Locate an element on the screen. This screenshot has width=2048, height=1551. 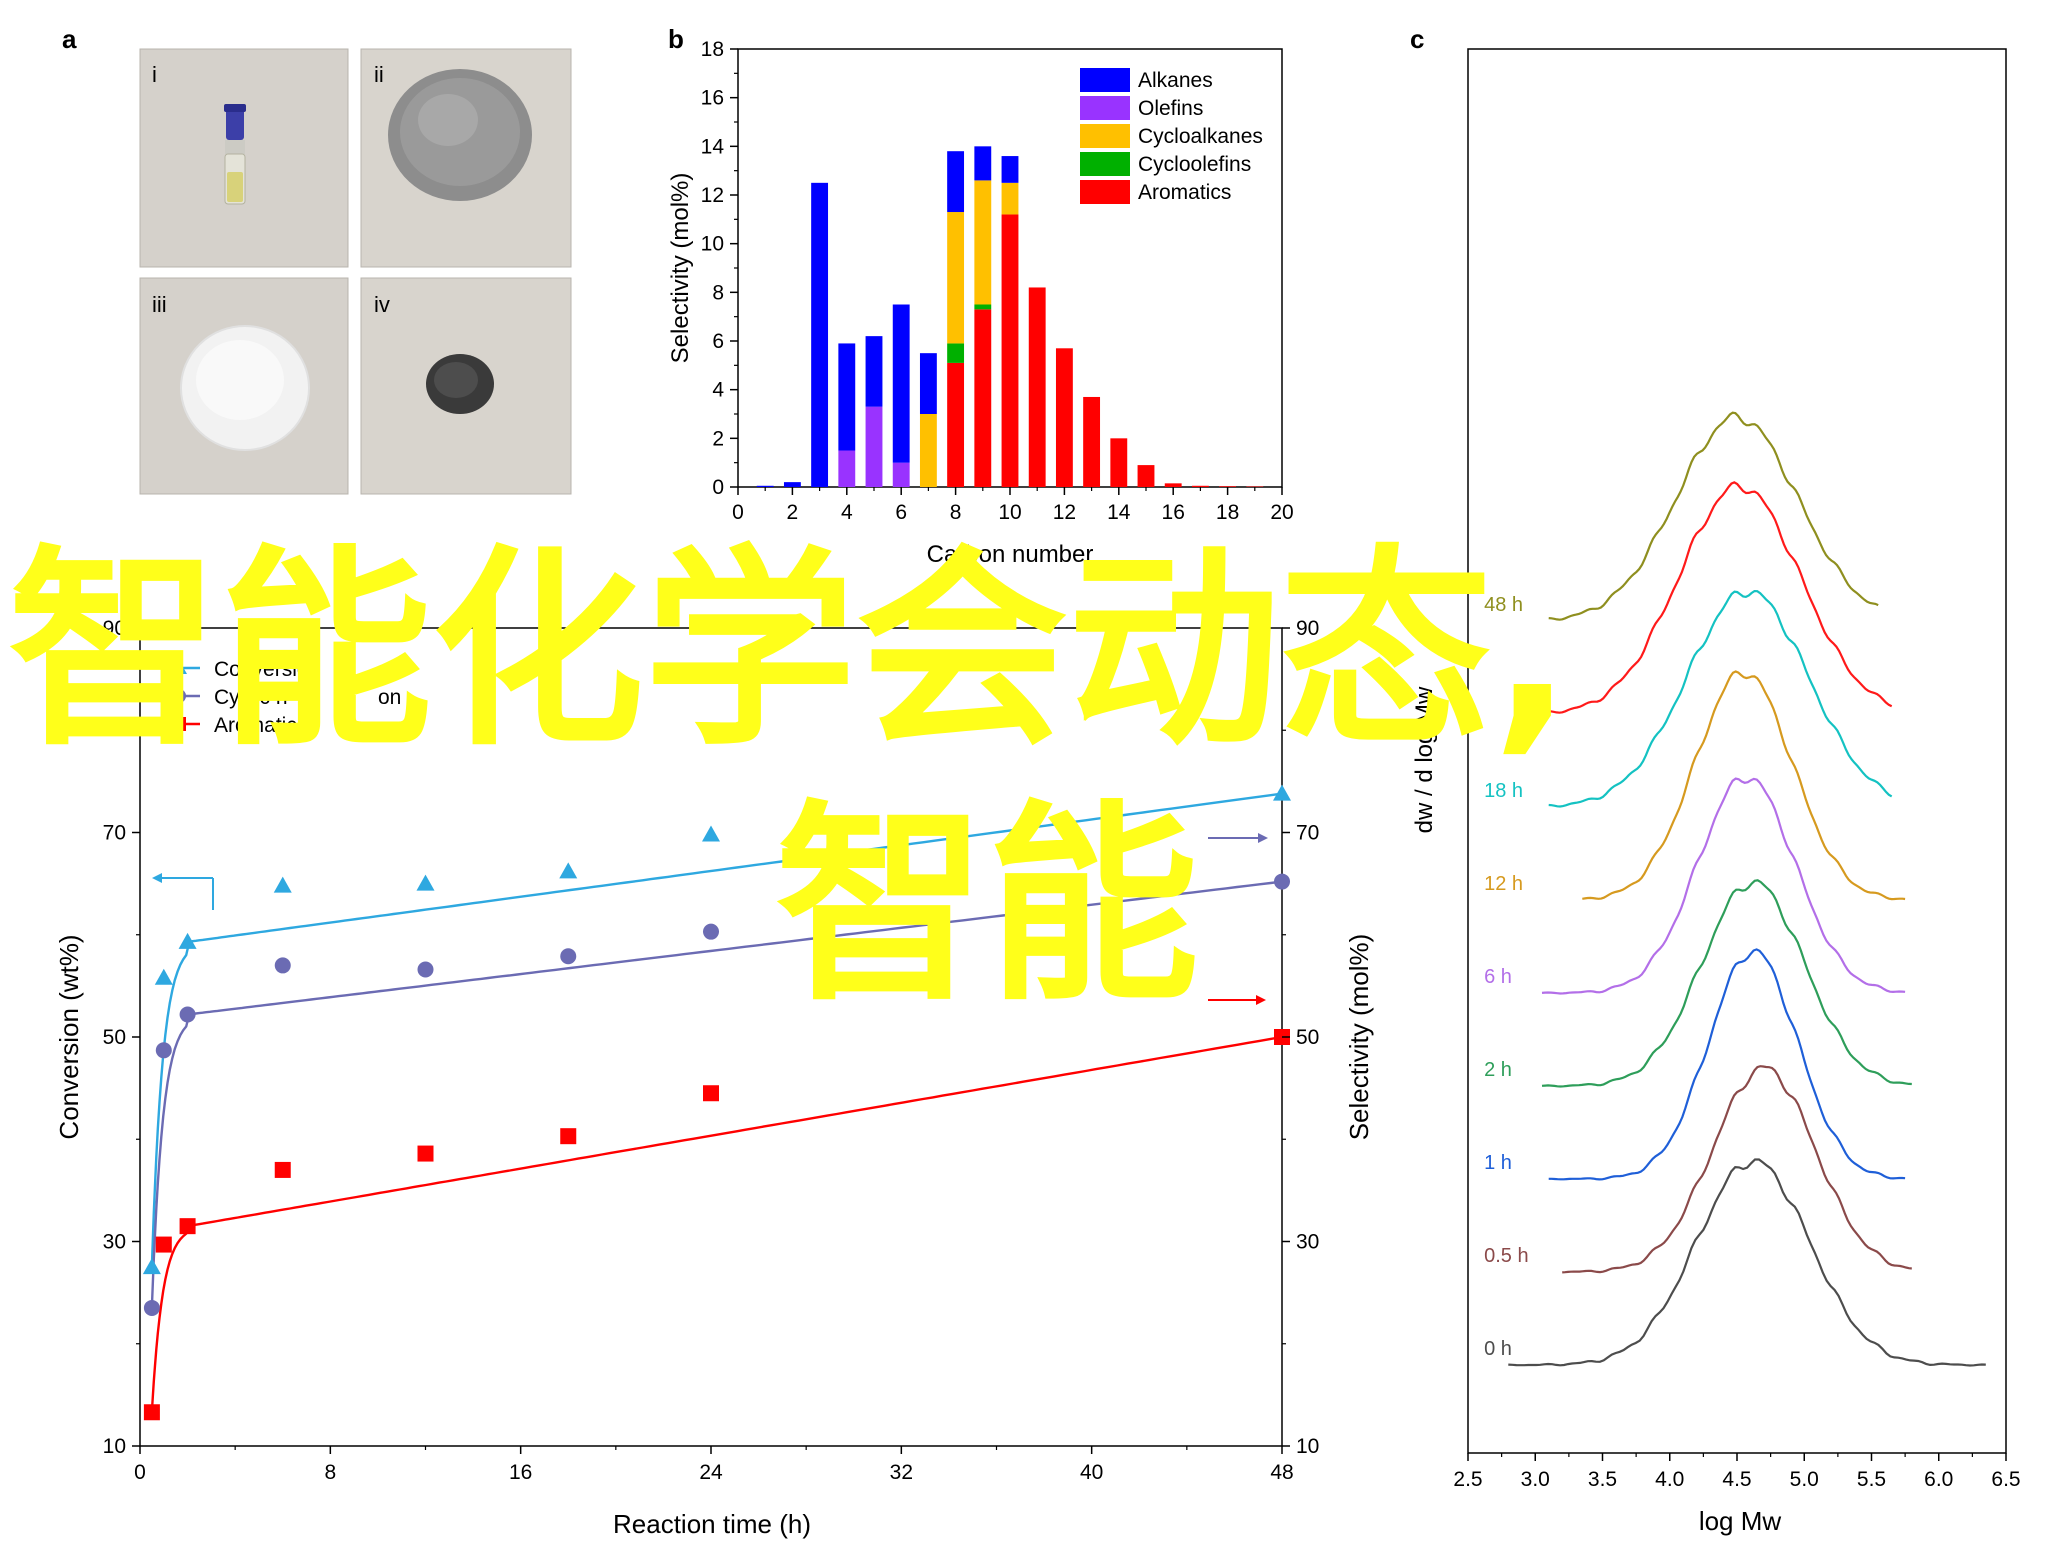
scatter-chart-xtick-label: 16 is located at coordinates (520, 1472).